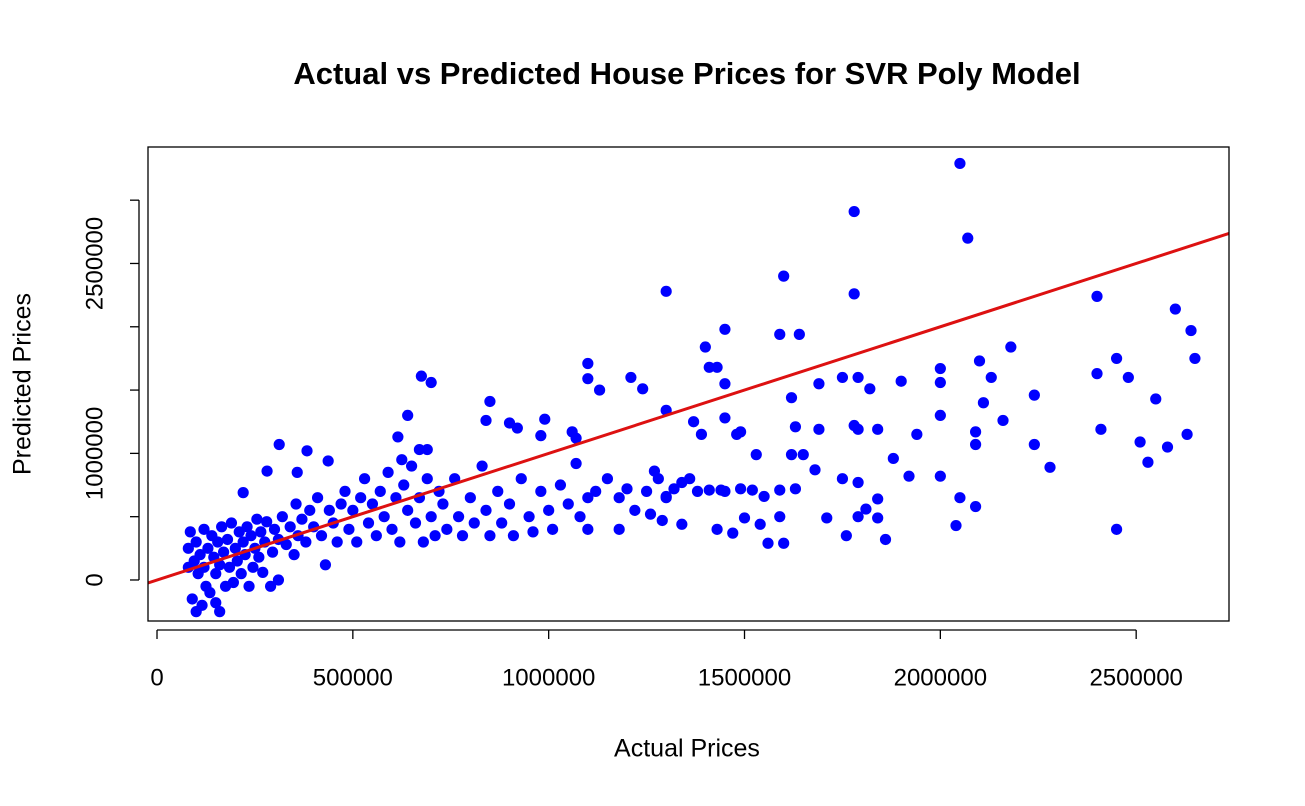 The image size is (1305, 806). I want to click on x-tick-label: 2500000, so click(1135, 677).